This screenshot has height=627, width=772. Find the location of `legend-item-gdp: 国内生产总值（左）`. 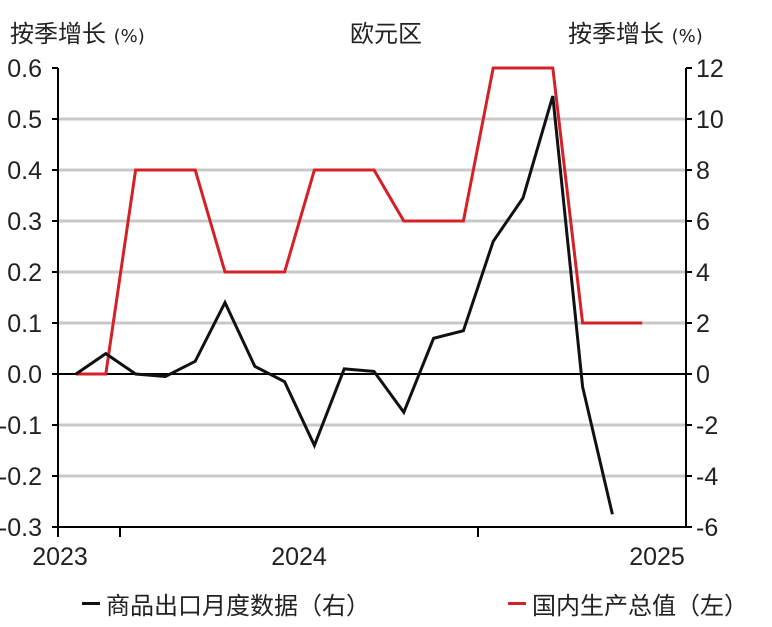

legend-item-gdp: 国内生产总值（左） is located at coordinates (628, 603).